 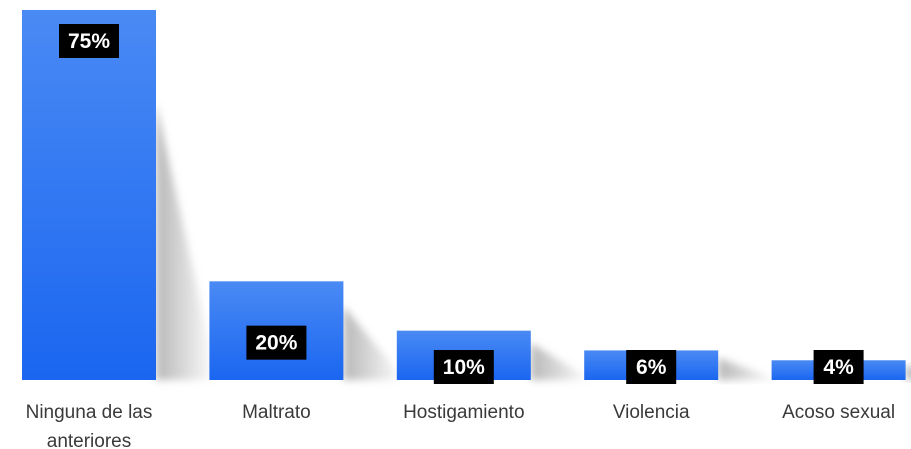 I want to click on value-label: 4%, so click(x=838, y=367).